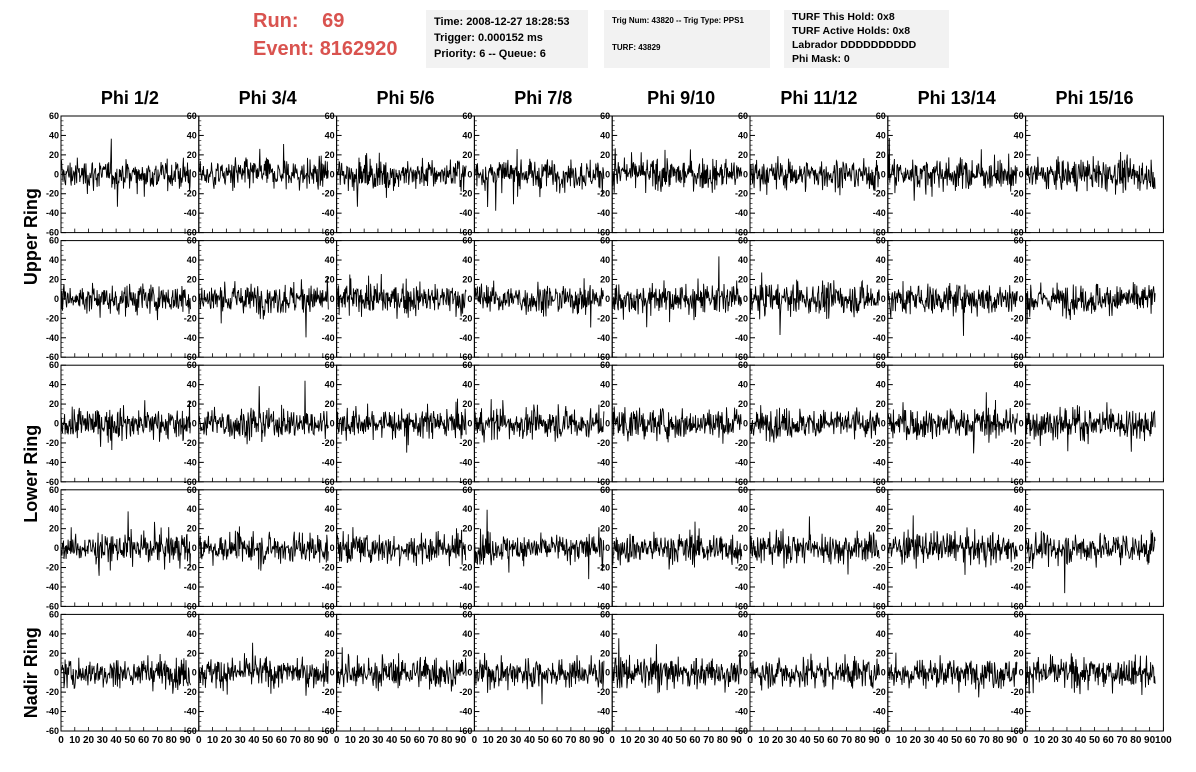 The height and width of the screenshot is (772, 1196). Describe the element at coordinates (821, 59) in the screenshot. I see `phi-mask-line: Phi Mask: 0` at that location.